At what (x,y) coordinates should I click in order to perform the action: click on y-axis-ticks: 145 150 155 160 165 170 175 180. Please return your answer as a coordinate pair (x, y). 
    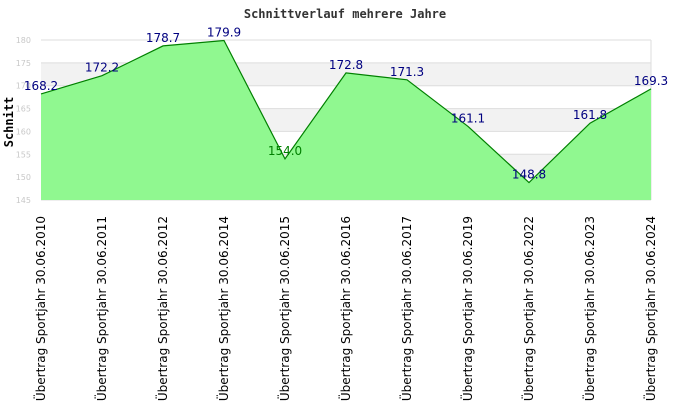
    Looking at the image, I should click on (23, 120).